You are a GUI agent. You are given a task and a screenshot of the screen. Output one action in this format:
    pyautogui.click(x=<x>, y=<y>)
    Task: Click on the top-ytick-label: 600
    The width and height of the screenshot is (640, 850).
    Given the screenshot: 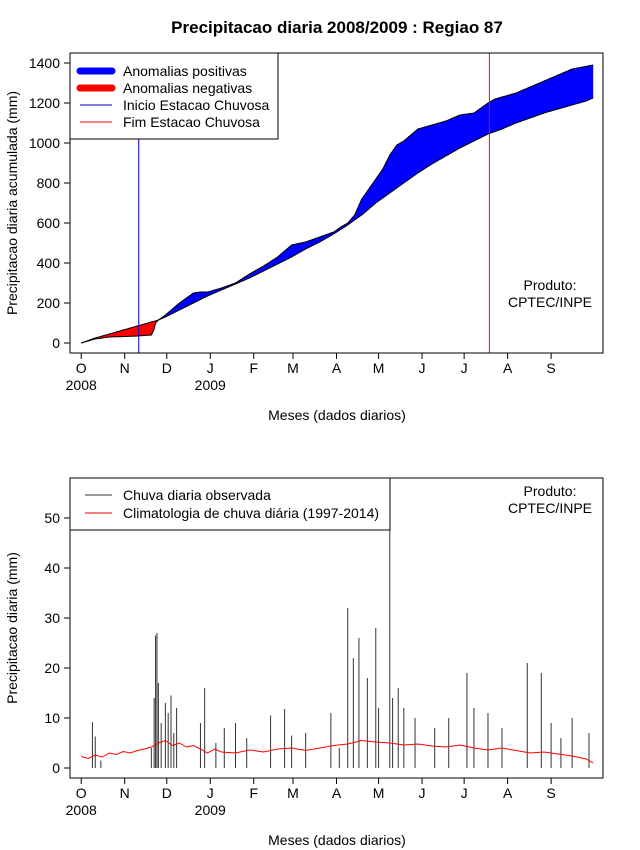 What is the action you would take?
    pyautogui.click(x=49, y=223)
    